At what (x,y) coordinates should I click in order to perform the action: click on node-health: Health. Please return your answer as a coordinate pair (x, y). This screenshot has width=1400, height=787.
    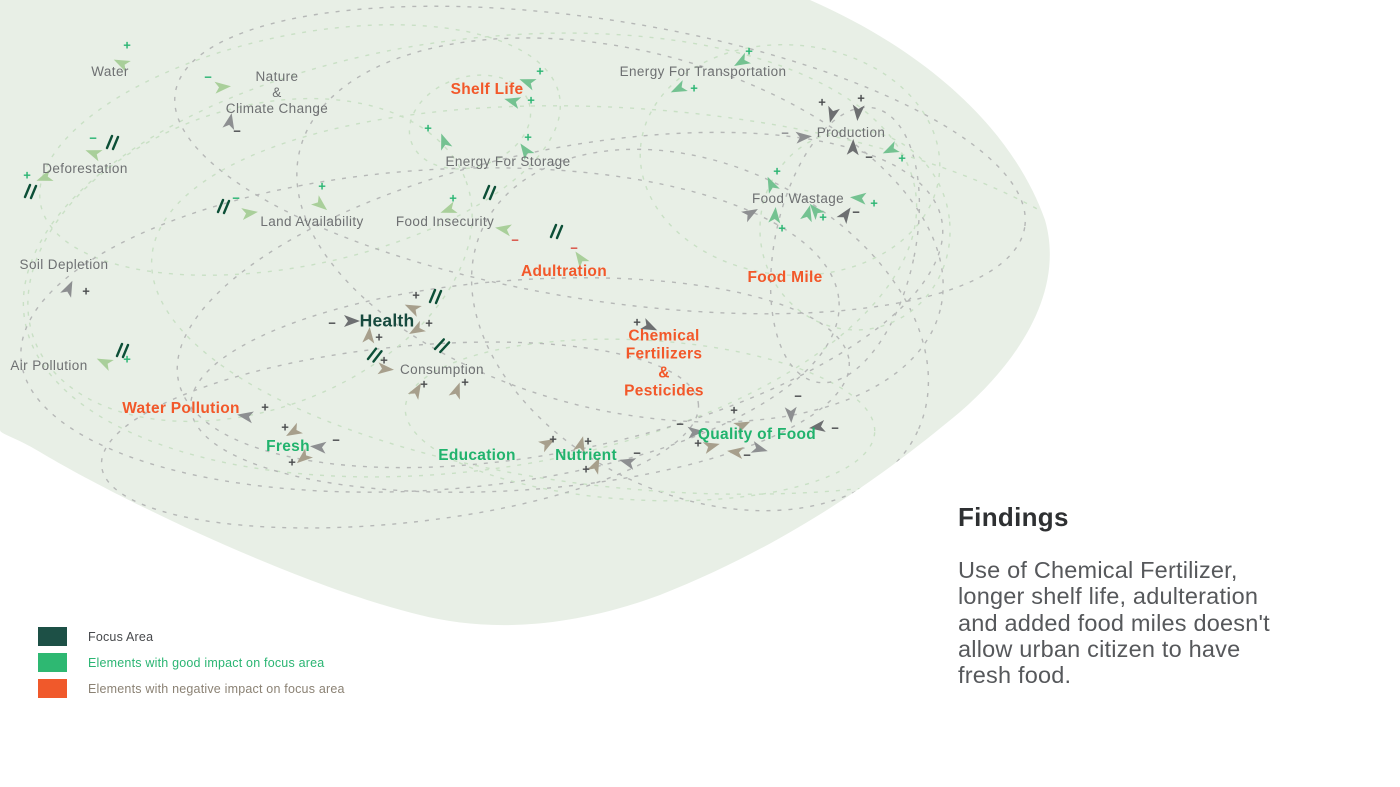
    Looking at the image, I should click on (387, 320).